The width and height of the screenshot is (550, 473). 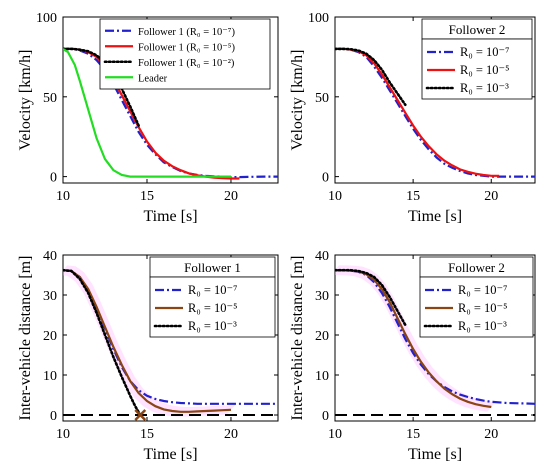 What do you see at coordinates (153, 78) in the screenshot?
I see `legend-entry-label: Leader` at bounding box center [153, 78].